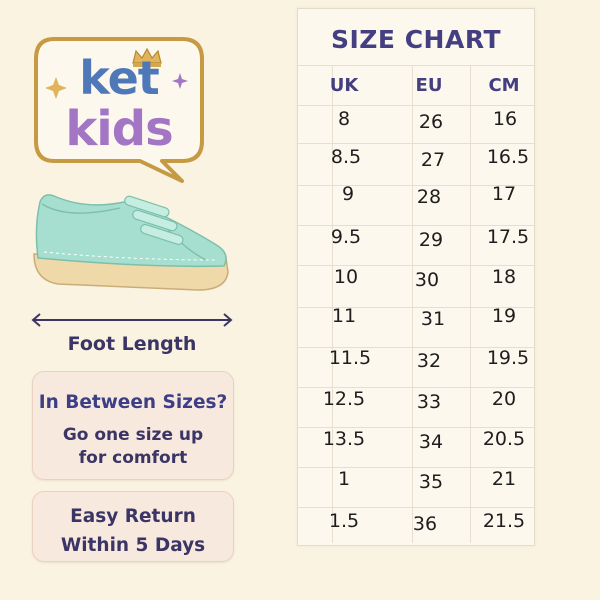 This screenshot has width=600, height=600. Describe the element at coordinates (133, 545) in the screenshot. I see `returns-line2: Within 5 Days` at that location.